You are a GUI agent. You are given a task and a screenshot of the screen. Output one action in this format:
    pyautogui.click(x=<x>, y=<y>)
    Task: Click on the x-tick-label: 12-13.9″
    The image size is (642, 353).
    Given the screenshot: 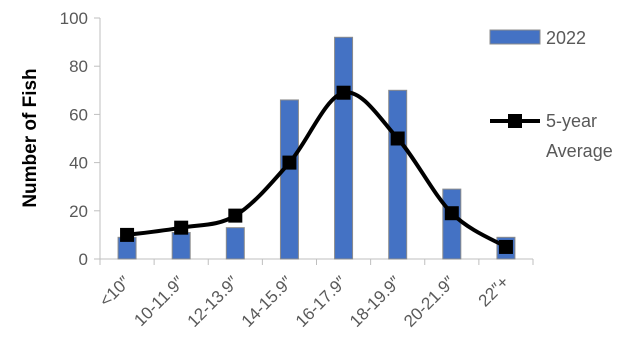 What is the action you would take?
    pyautogui.click(x=213, y=301)
    